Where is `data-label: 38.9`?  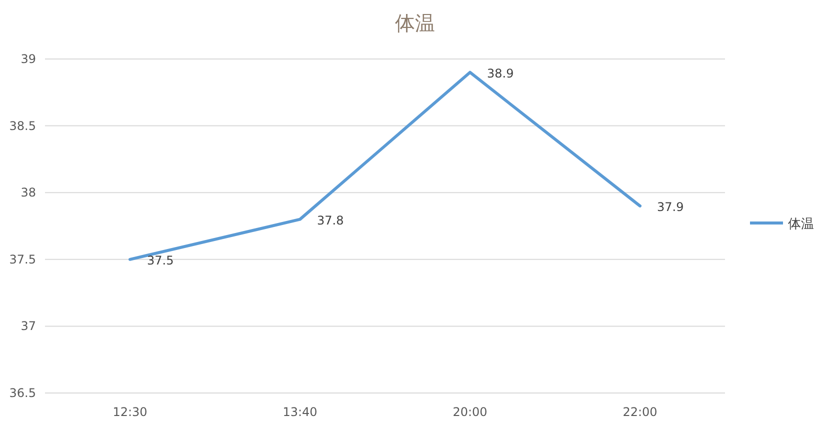 data-label: 38.9 is located at coordinates (500, 73).